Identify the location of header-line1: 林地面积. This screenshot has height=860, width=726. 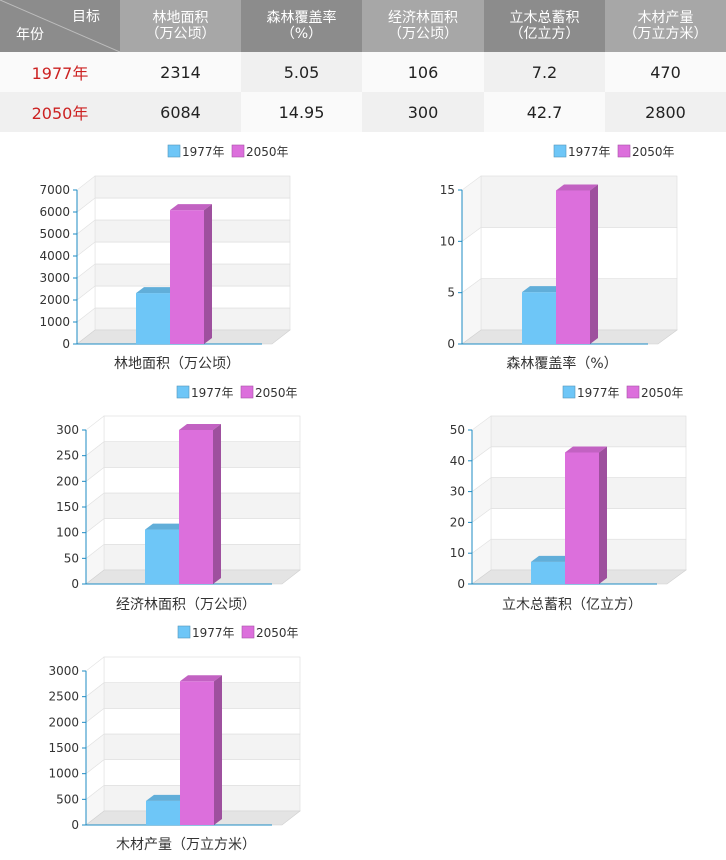
(180, 18).